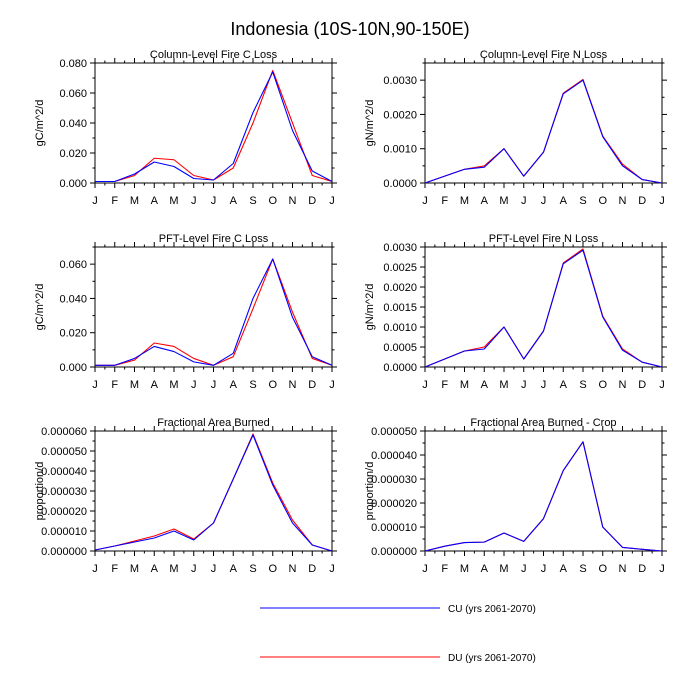 The width and height of the screenshot is (700, 700). Describe the element at coordinates (400, 184) in the screenshot. I see `y-tick-label: 0.0000` at that location.